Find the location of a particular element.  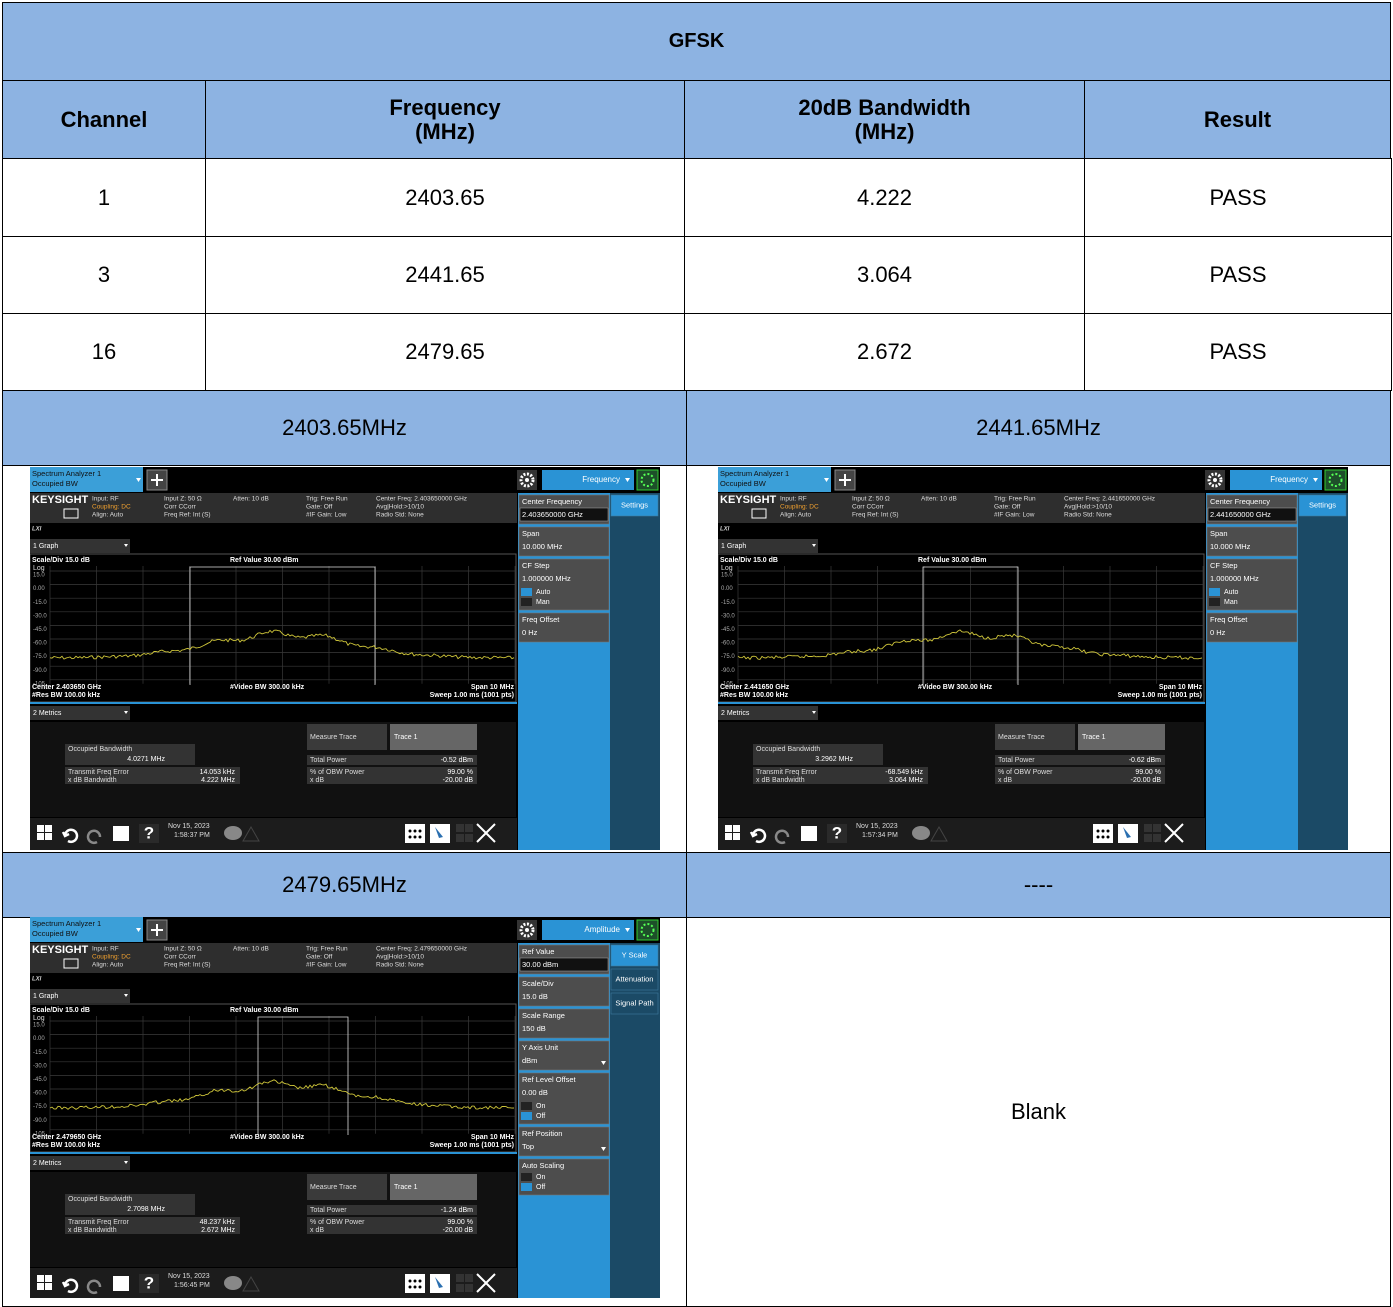

footer-center: Center 2.403650 GHz is located at coordinates (67, 687).